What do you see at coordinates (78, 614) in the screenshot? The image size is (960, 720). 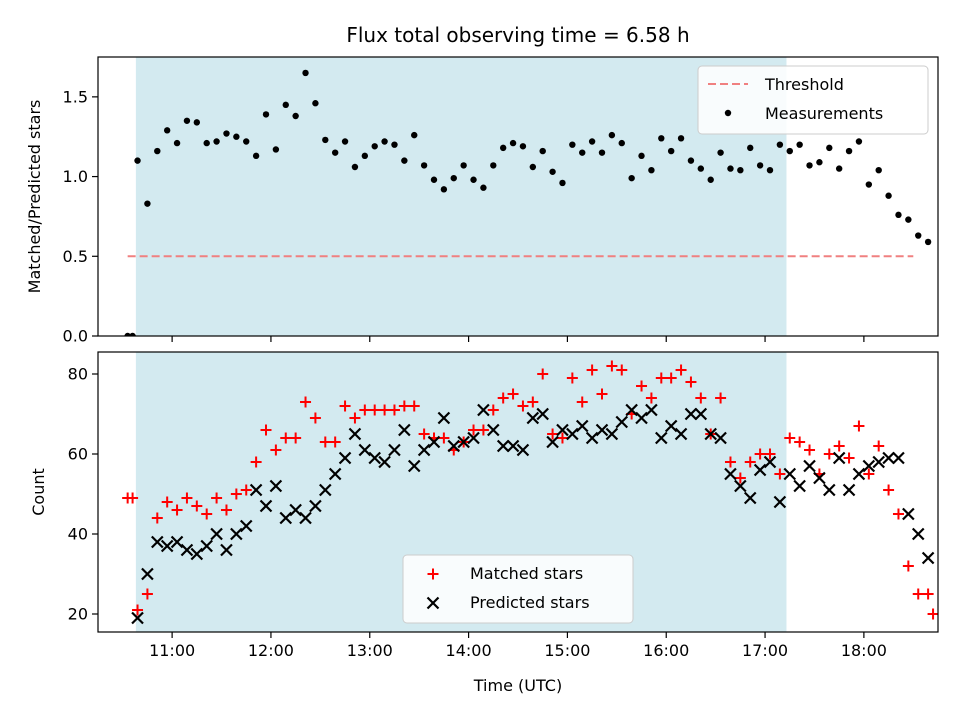 I see `y-tick-label: 20` at bounding box center [78, 614].